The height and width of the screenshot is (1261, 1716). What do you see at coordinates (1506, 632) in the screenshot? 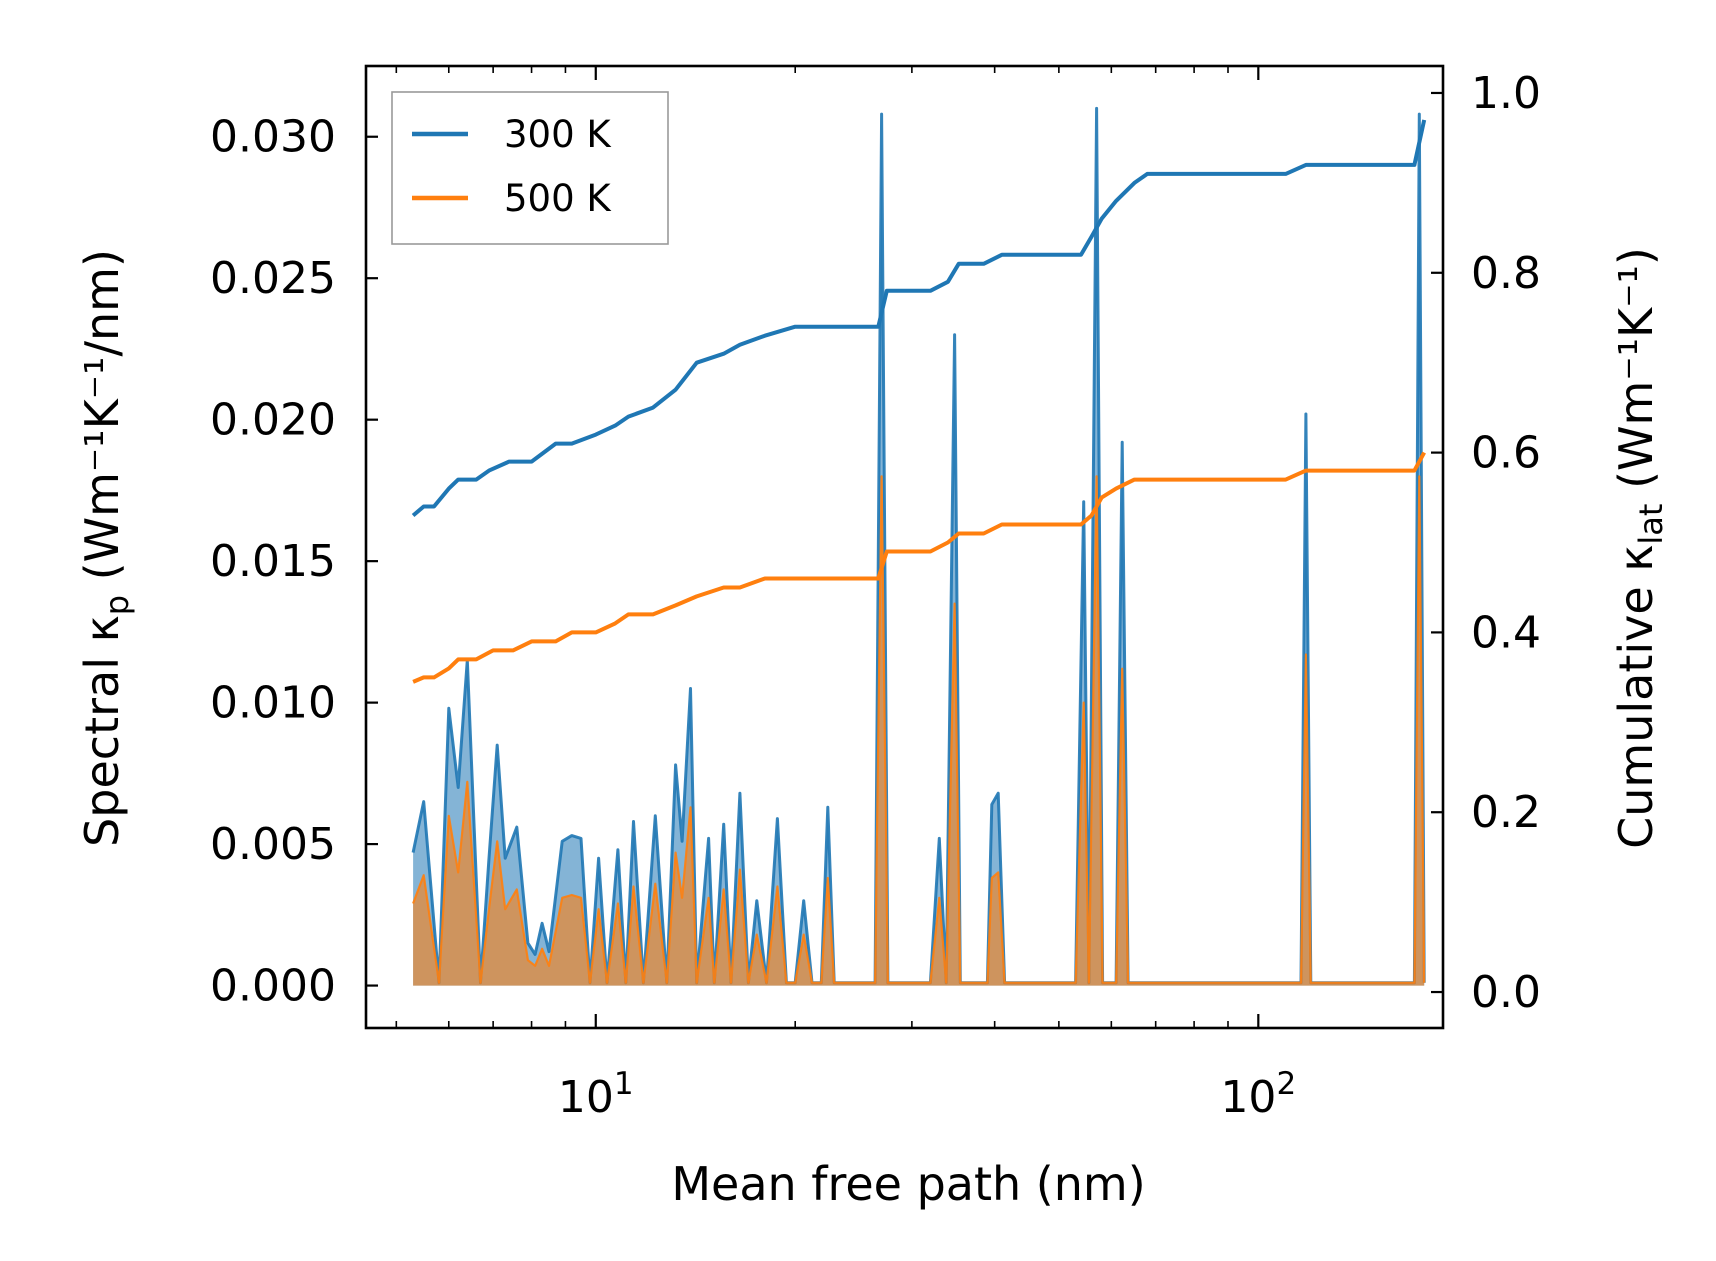
I see `y-right-tick-label: 0.4` at bounding box center [1506, 632].